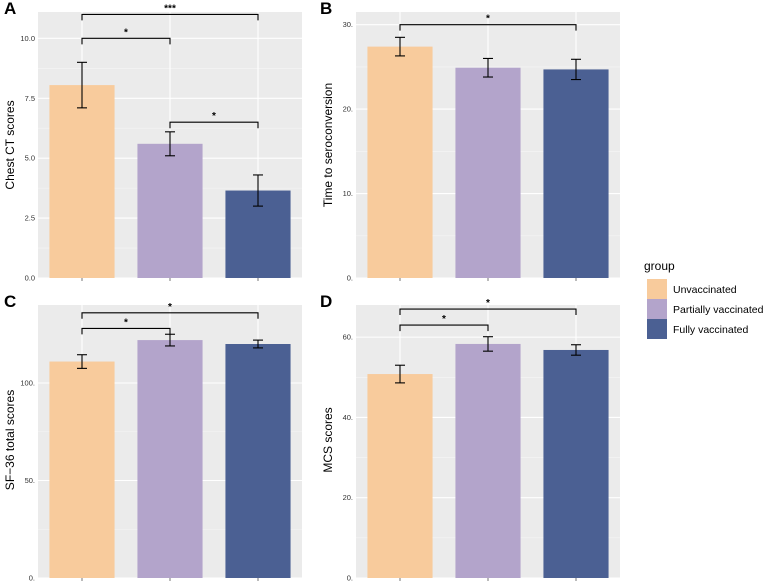 The width and height of the screenshot is (765, 586). What do you see at coordinates (30, 158) in the screenshot?
I see `y-tick-label: 5.0` at bounding box center [30, 158].